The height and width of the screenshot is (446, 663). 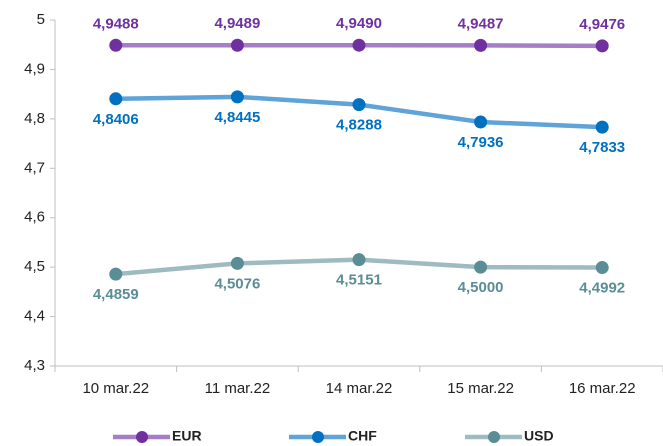 I want to click on x-tick-label: 15 mar.22, so click(x=480, y=388).